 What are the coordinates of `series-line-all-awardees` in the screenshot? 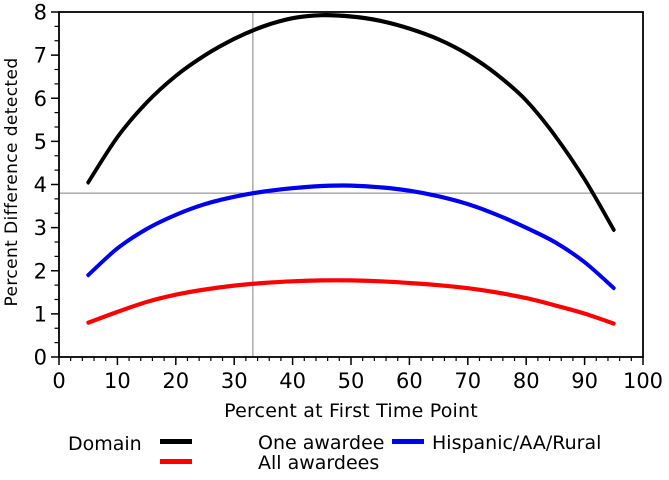 It's located at (351, 302).